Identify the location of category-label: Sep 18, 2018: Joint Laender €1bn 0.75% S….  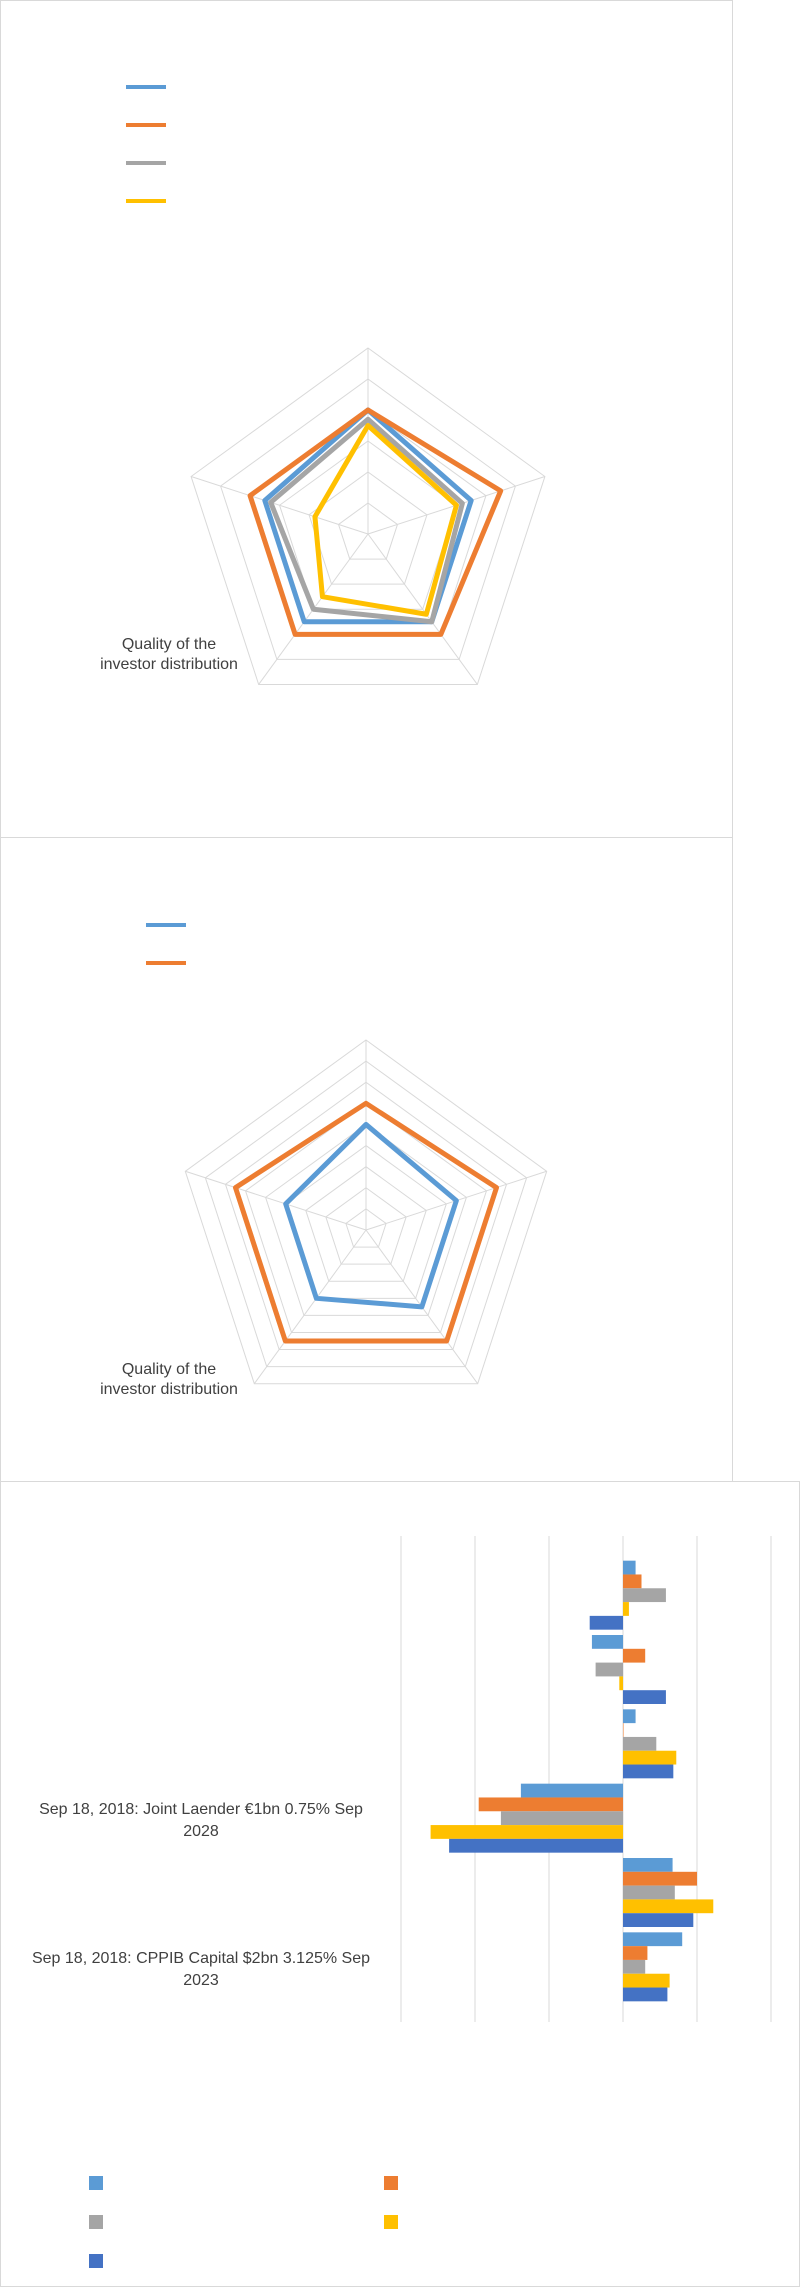
(201, 1820).